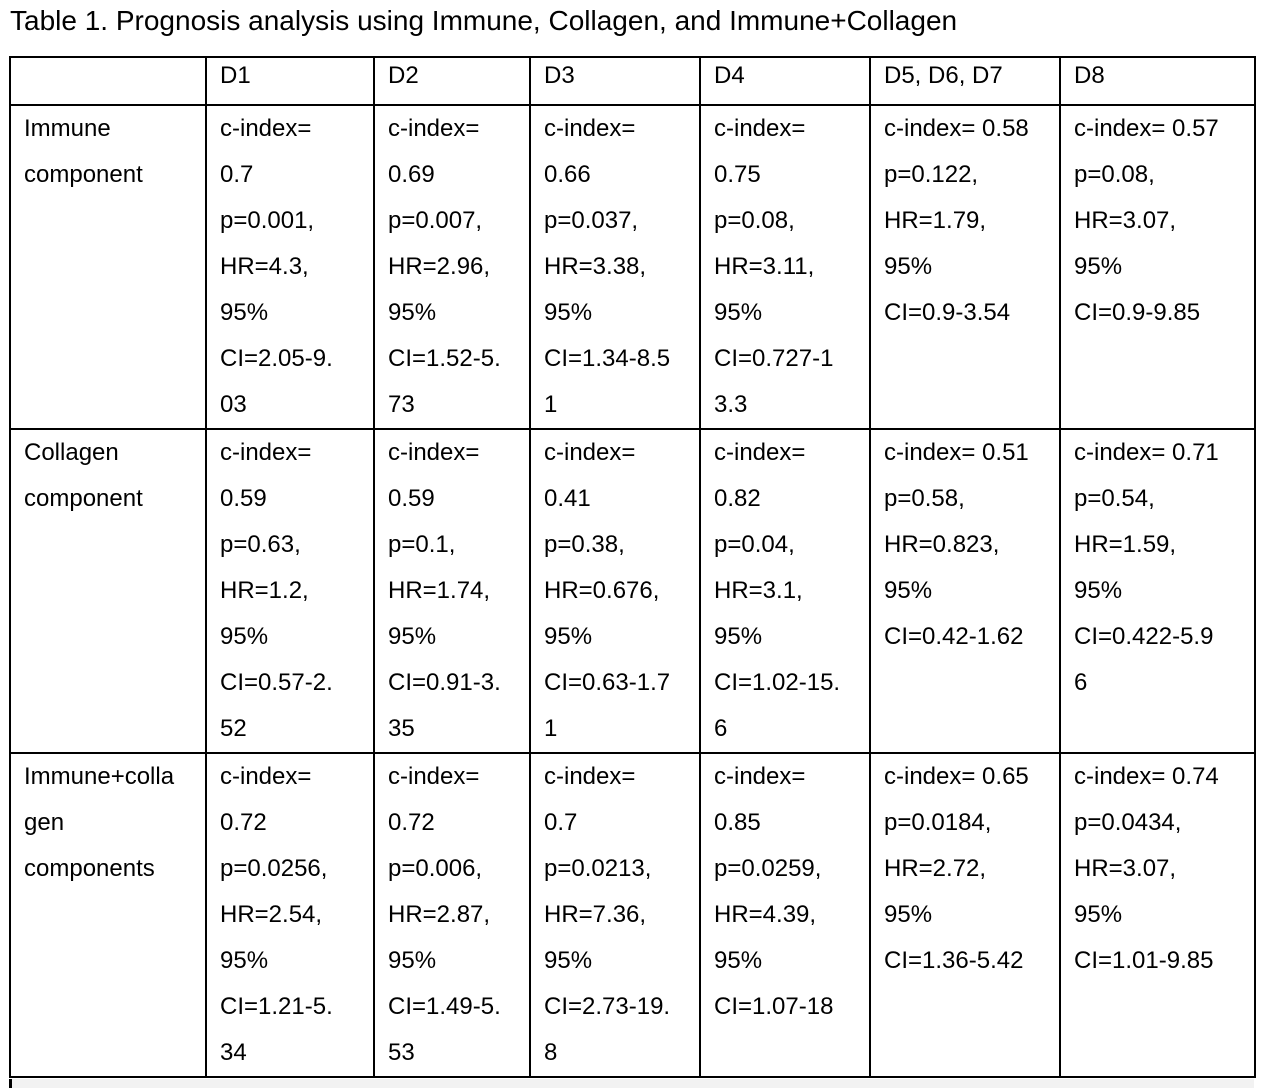 This screenshot has height=1088, width=1264. Describe the element at coordinates (947, 312) in the screenshot. I see `cell-line: CI=0.9-3.54` at that location.